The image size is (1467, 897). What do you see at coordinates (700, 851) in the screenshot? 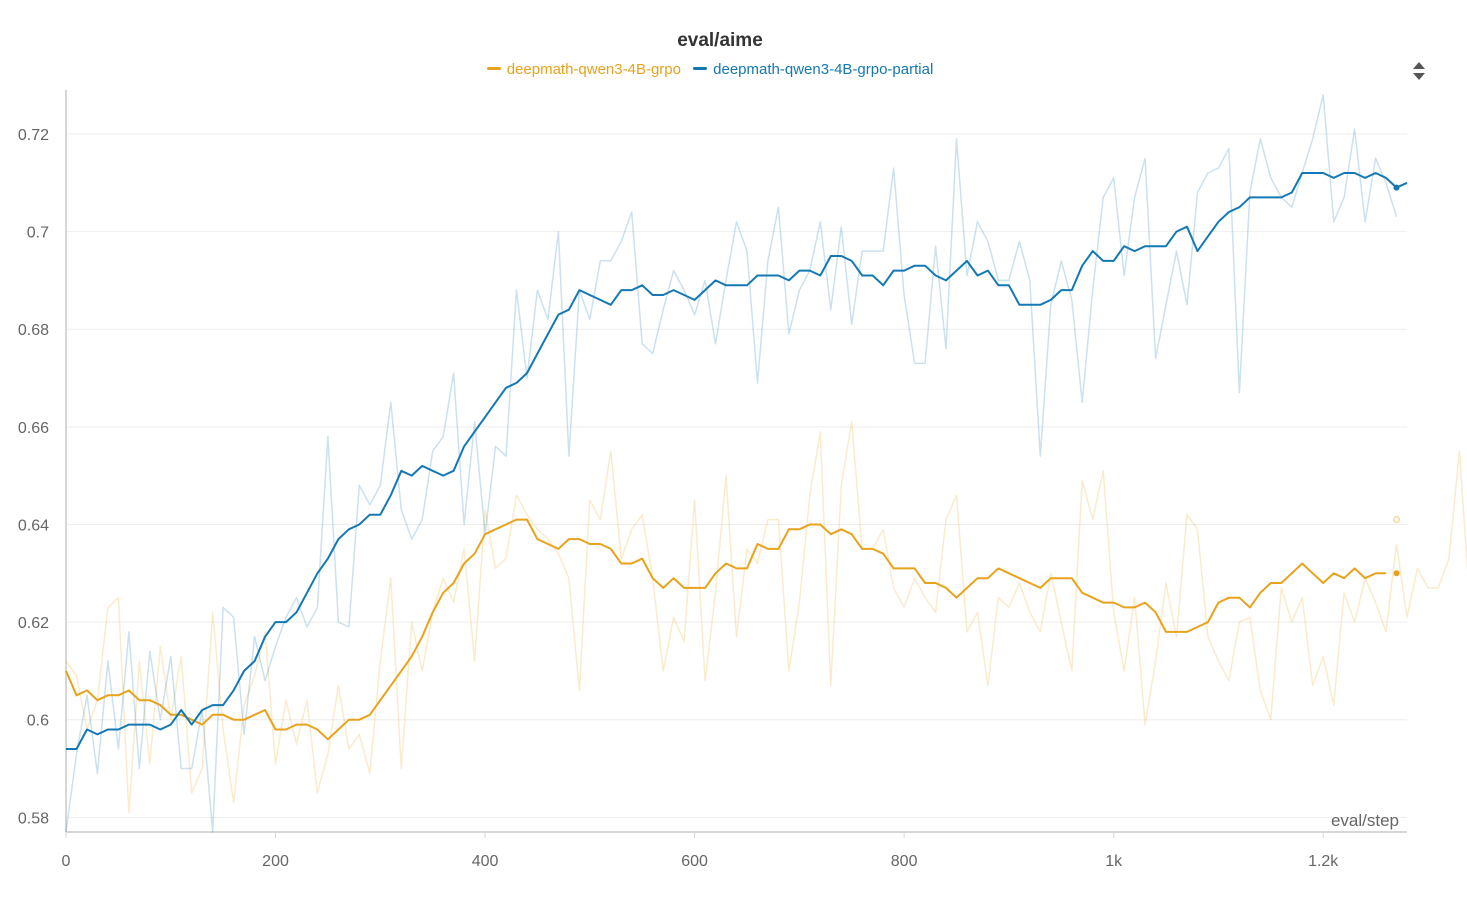
I see `x-ticks: 0 200 400 600 800 1k 1.2k` at bounding box center [700, 851].